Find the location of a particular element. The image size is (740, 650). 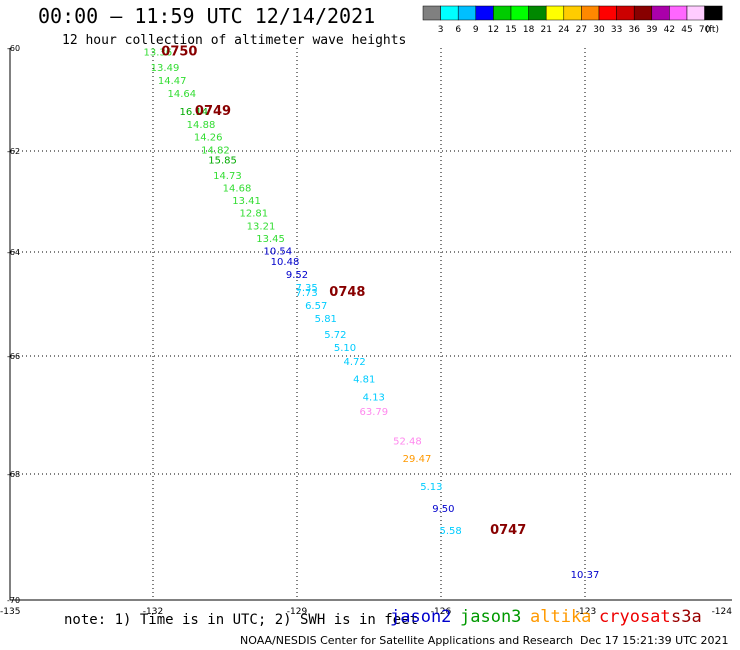

legend-unit: (ft) is located at coordinates (712, 30).